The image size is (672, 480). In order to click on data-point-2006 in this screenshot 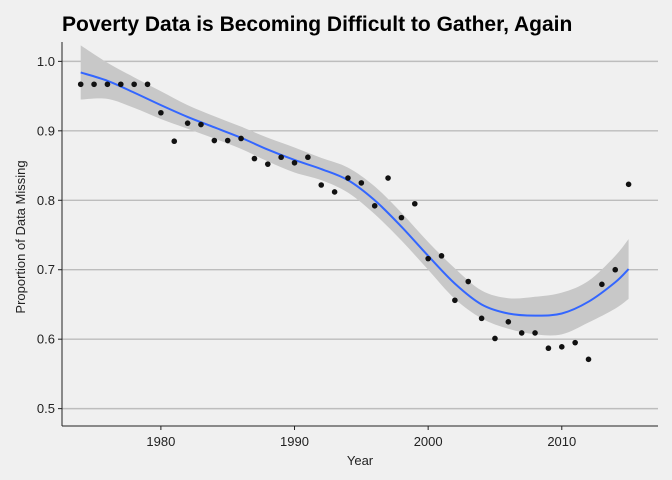, I will do `click(508, 322)`.